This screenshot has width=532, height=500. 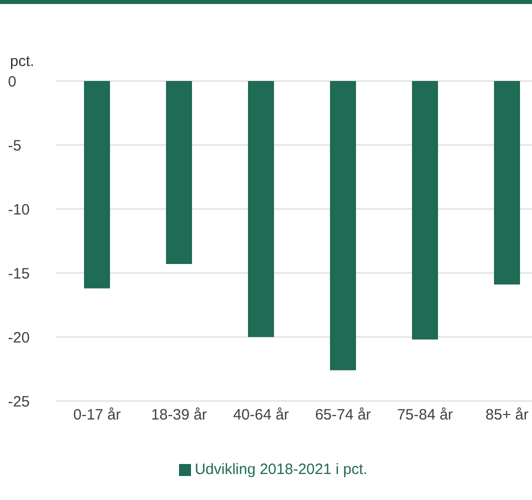 What do you see at coordinates (179, 415) in the screenshot?
I see `x-tick-label: 18-39 år` at bounding box center [179, 415].